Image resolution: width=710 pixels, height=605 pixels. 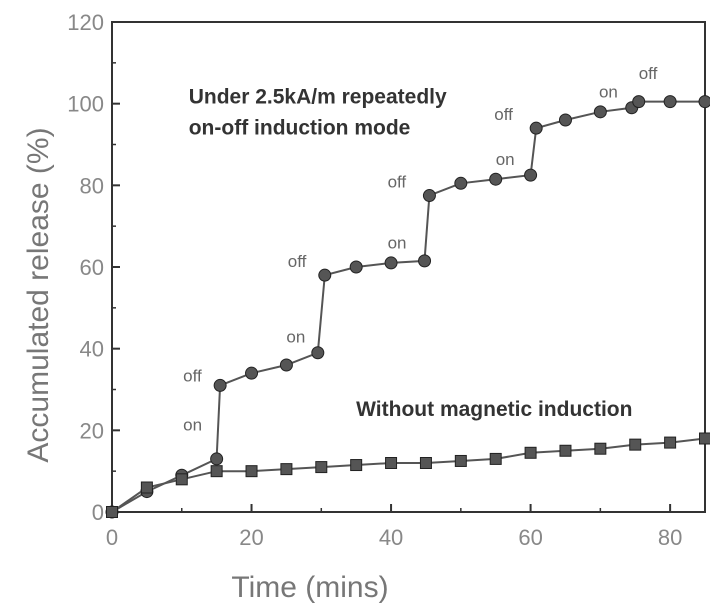 I want to click on annotation-label: Under 2.5kA/m repeatedly, so click(x=318, y=97).